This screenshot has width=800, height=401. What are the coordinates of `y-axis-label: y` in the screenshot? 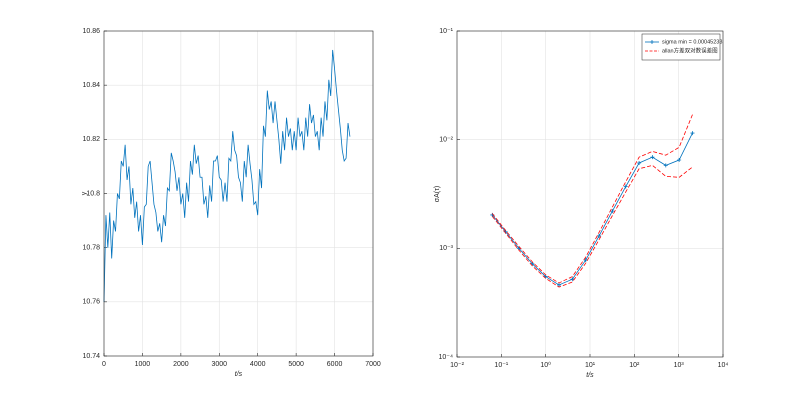 It's located at (84, 193).